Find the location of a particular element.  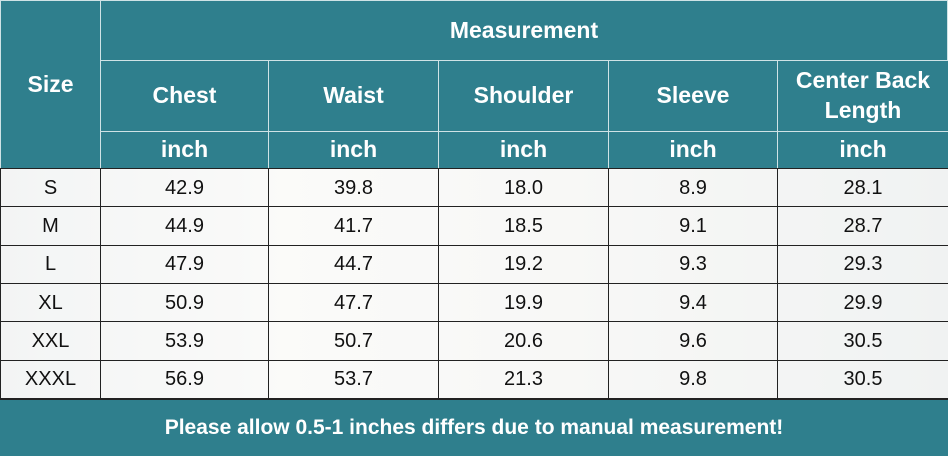

group-header: Measurement is located at coordinates (524, 30).